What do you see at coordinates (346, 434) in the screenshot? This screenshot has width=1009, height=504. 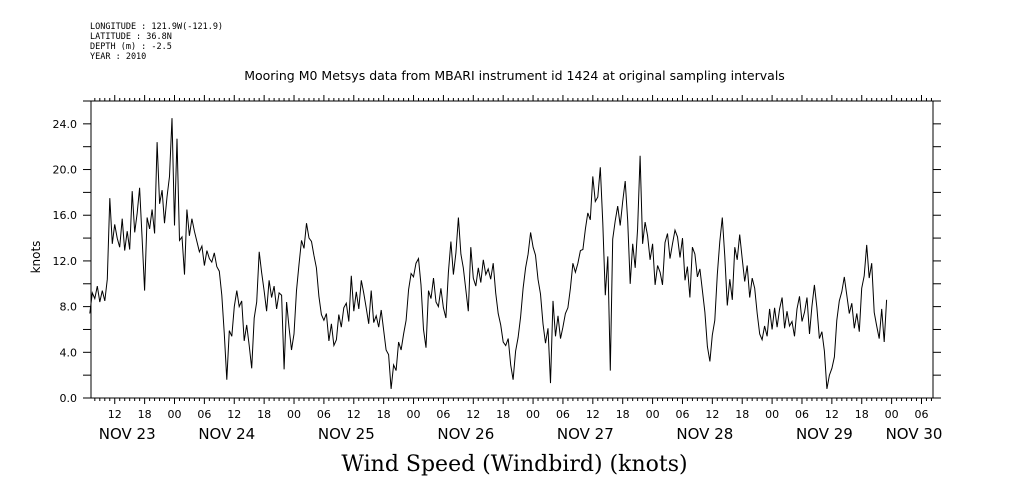 I see `x-day-label: NOV 25` at bounding box center [346, 434].